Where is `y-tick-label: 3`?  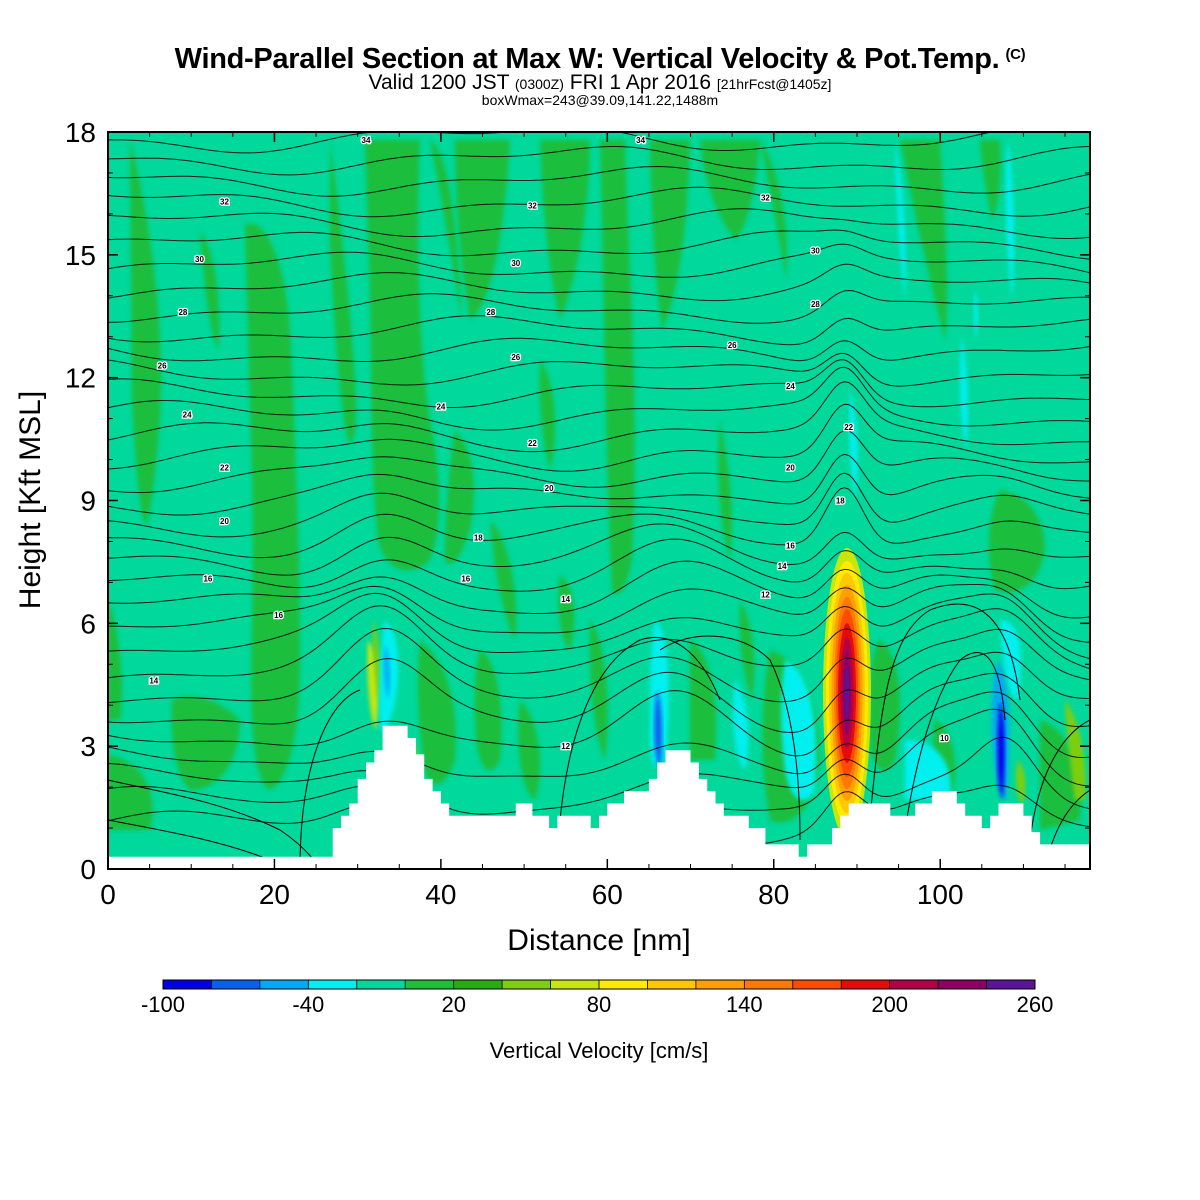
y-tick-label: 3 is located at coordinates (88, 746).